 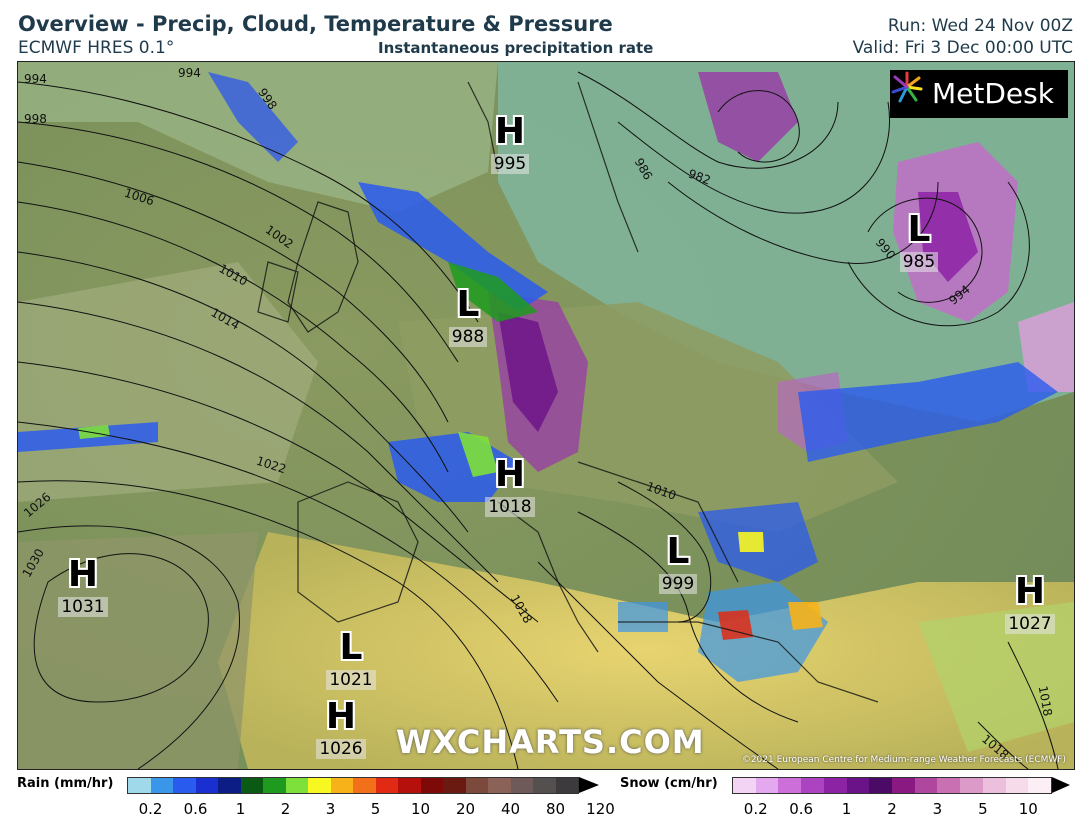 I want to click on snow-legend-title: Snow (cm/hr), so click(x=669, y=783).